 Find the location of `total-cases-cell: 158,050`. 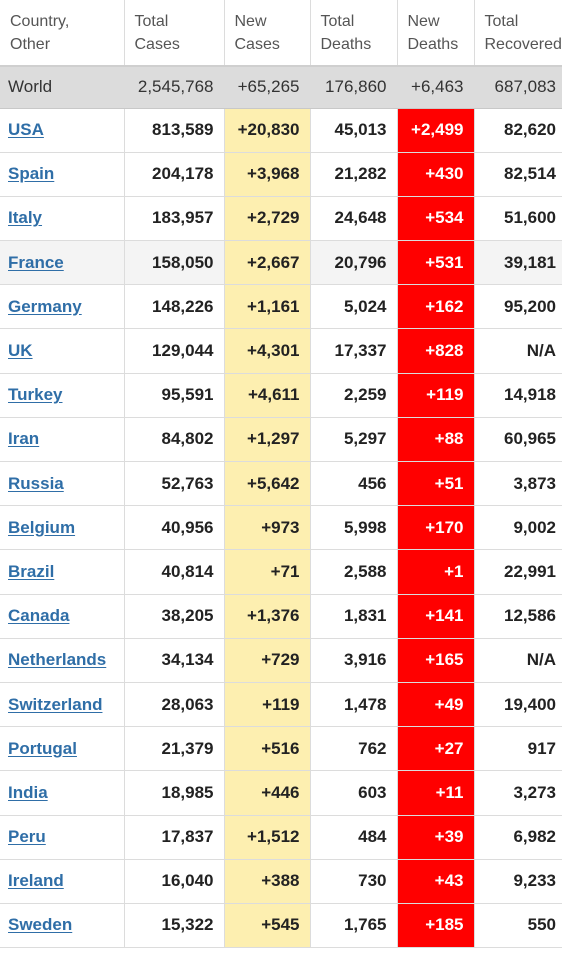

total-cases-cell: 158,050 is located at coordinates (174, 263).